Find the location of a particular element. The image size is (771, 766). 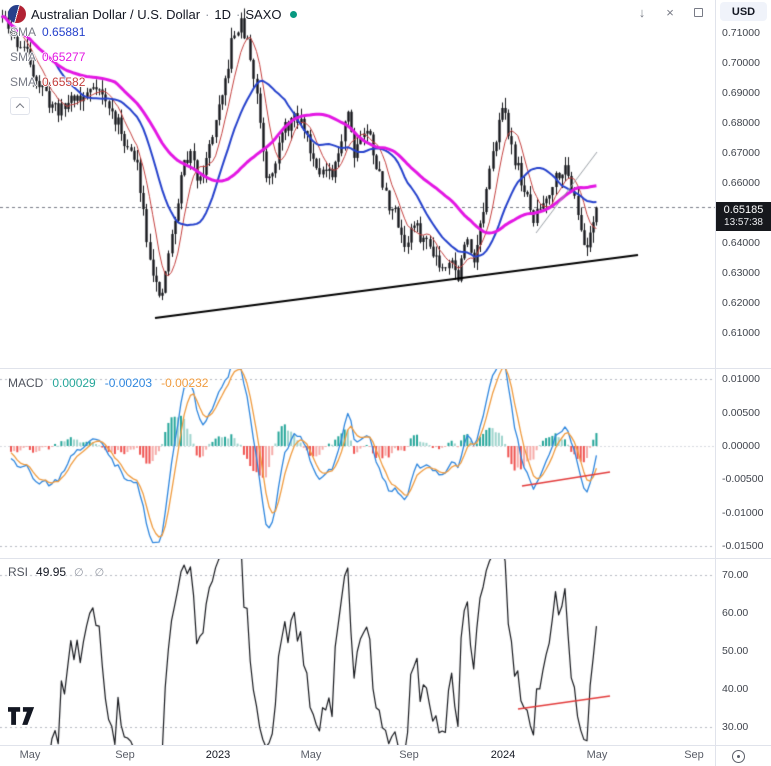

sma-value: 0.65277 is located at coordinates (64, 57).